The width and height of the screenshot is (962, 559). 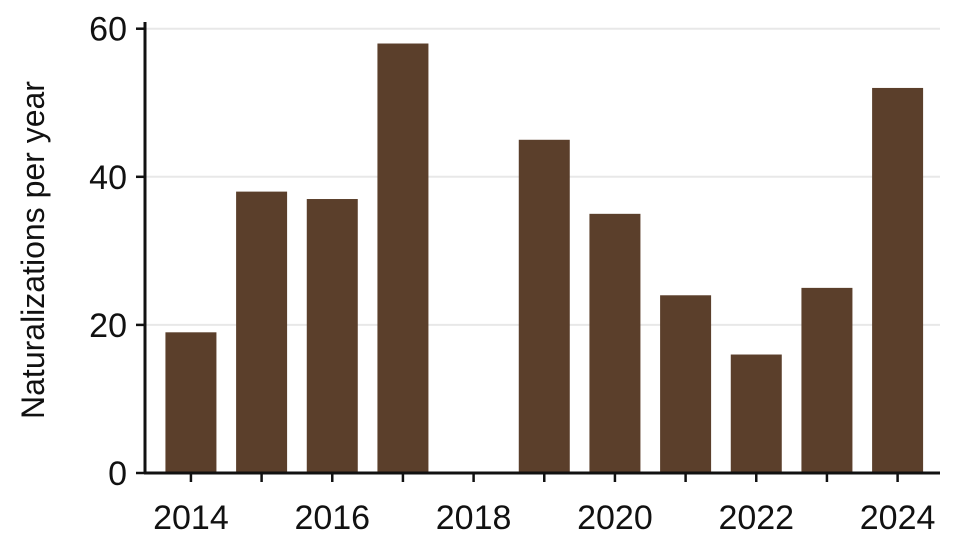 What do you see at coordinates (756, 518) in the screenshot?
I see `x-tick-label-2022: 2022` at bounding box center [756, 518].